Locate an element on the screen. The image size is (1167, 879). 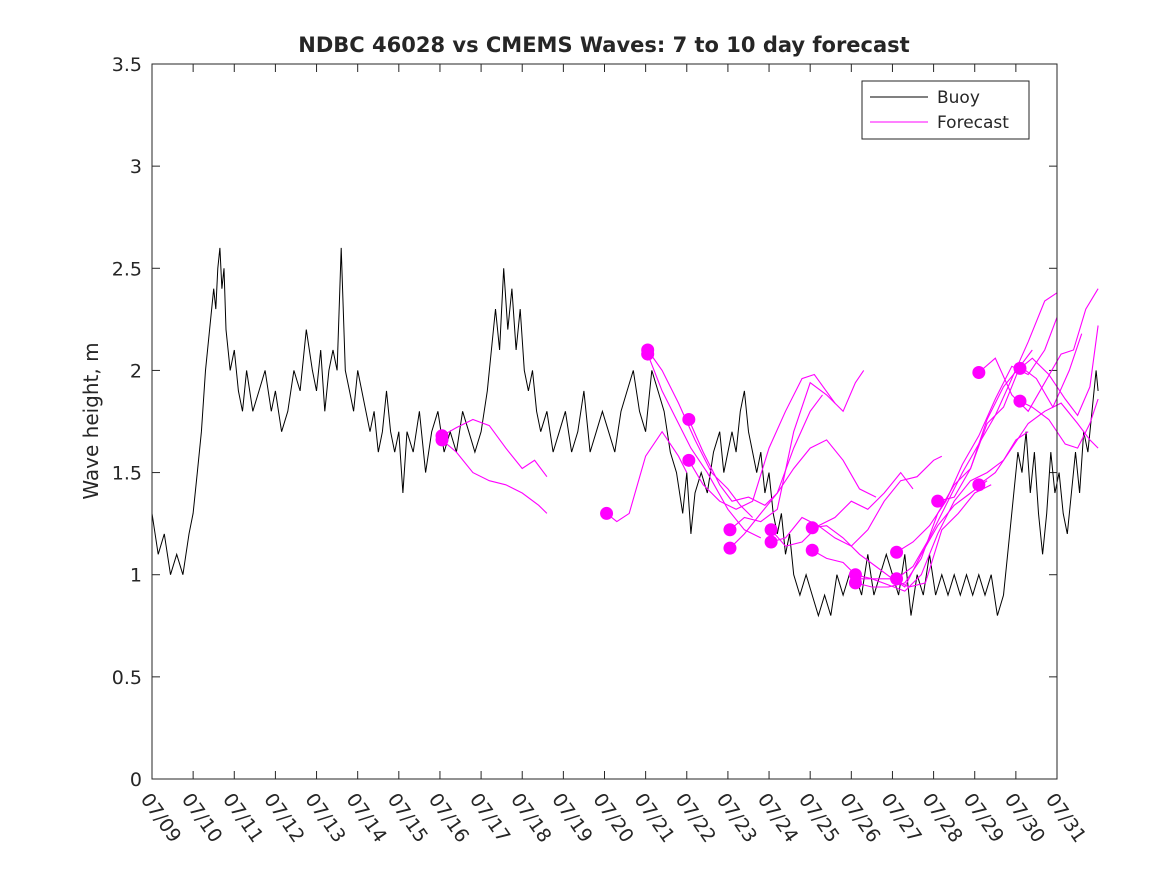
y-tick-label: 3 is located at coordinates (136, 167).